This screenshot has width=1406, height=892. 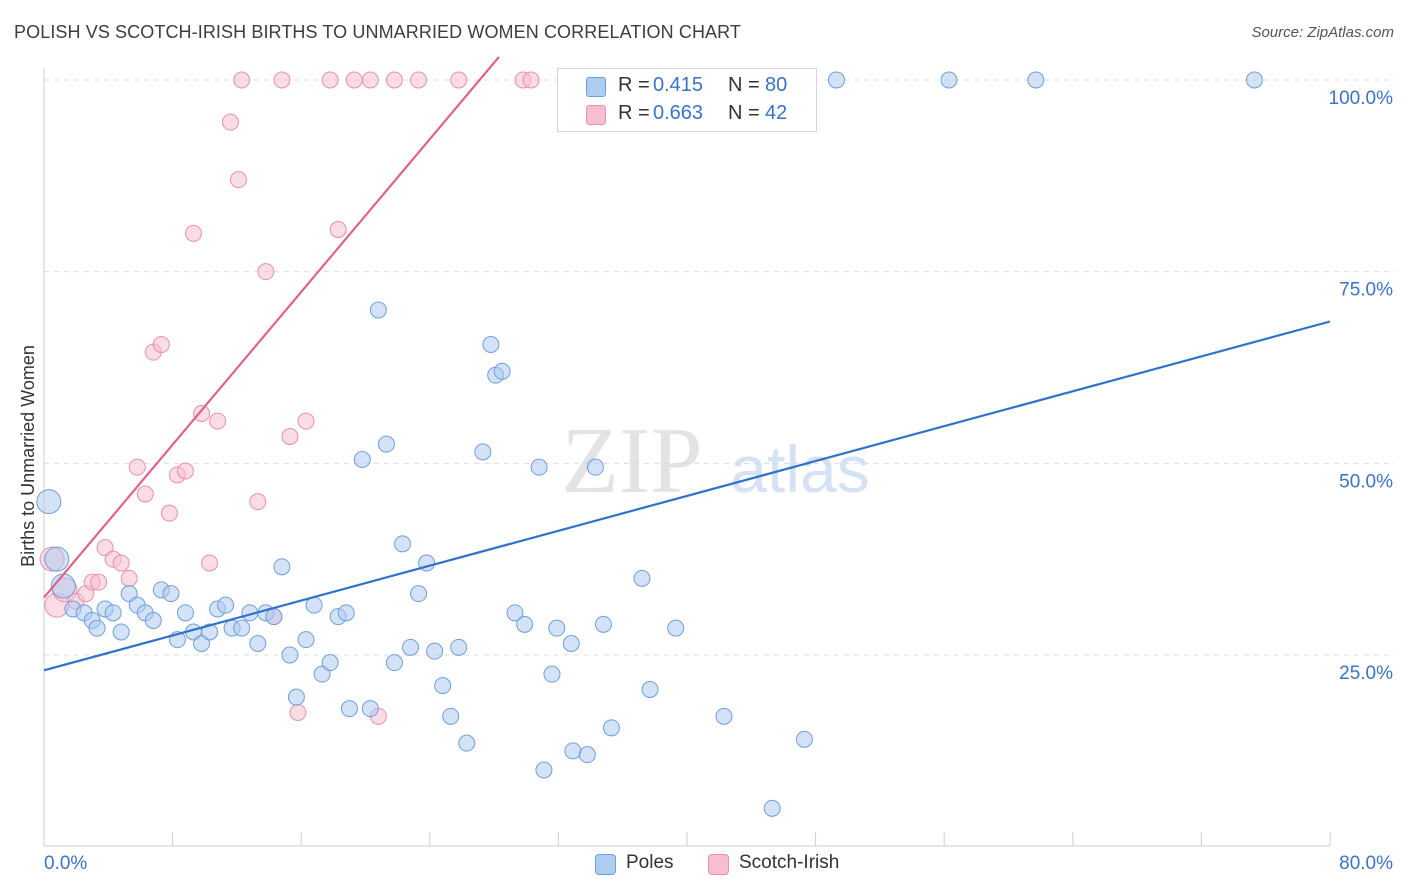 What do you see at coordinates (718, 864) in the screenshot?
I see `scotch-irish-legend-swatch` at bounding box center [718, 864].